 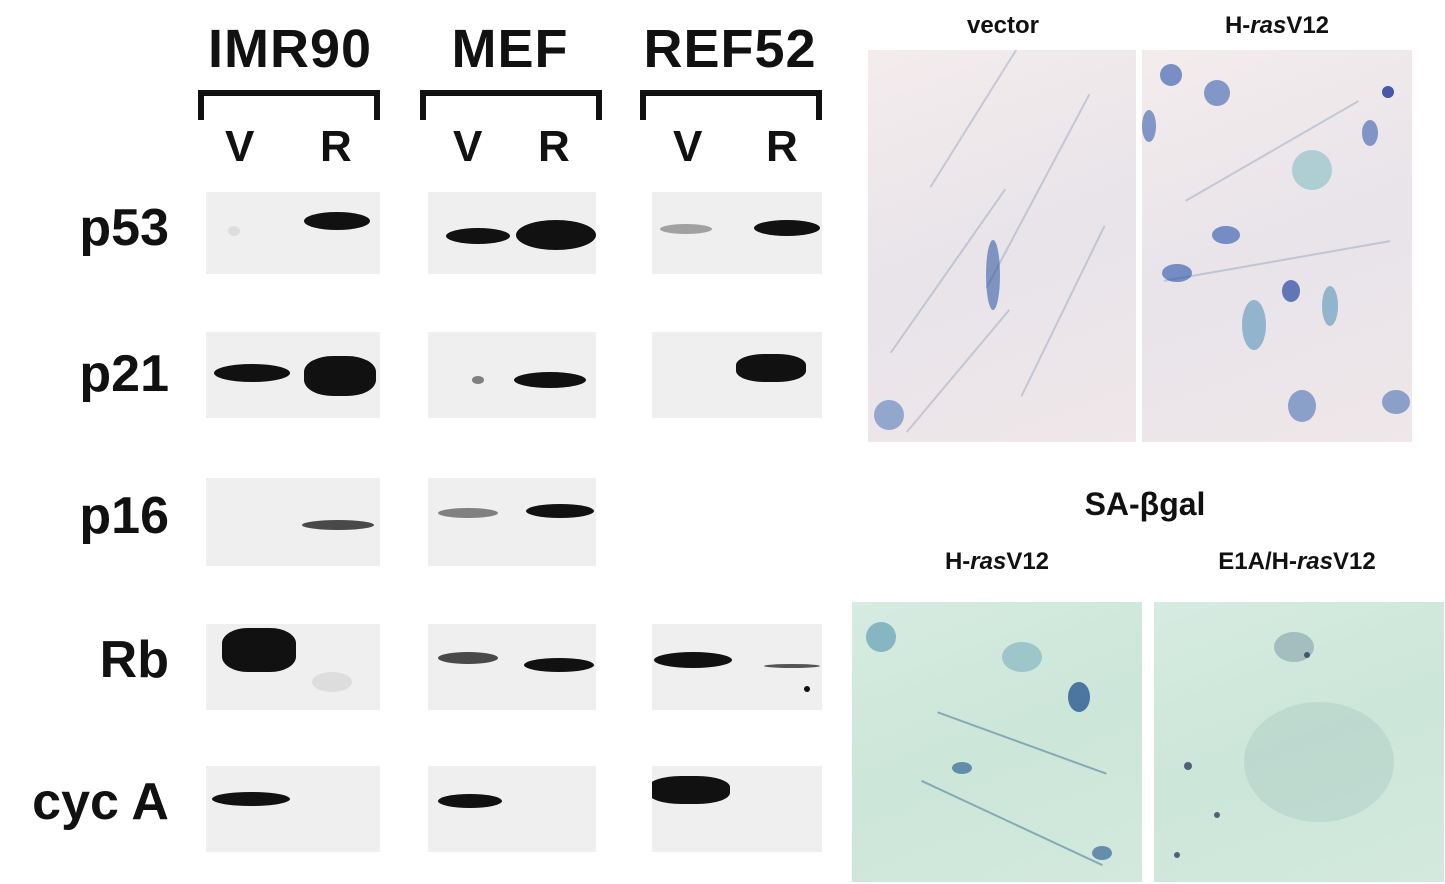 I want to click on blot-p21-imr90, so click(x=293, y=375).